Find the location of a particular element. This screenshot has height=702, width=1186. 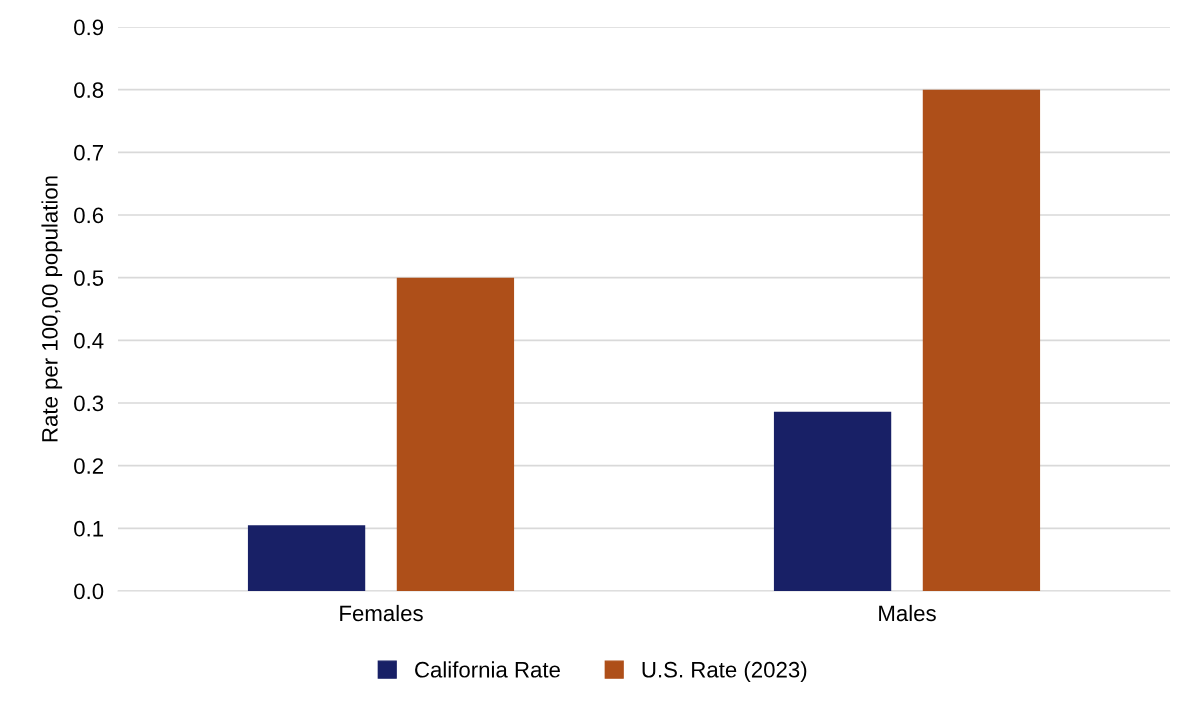

legend-label: California Rate is located at coordinates (487, 669).